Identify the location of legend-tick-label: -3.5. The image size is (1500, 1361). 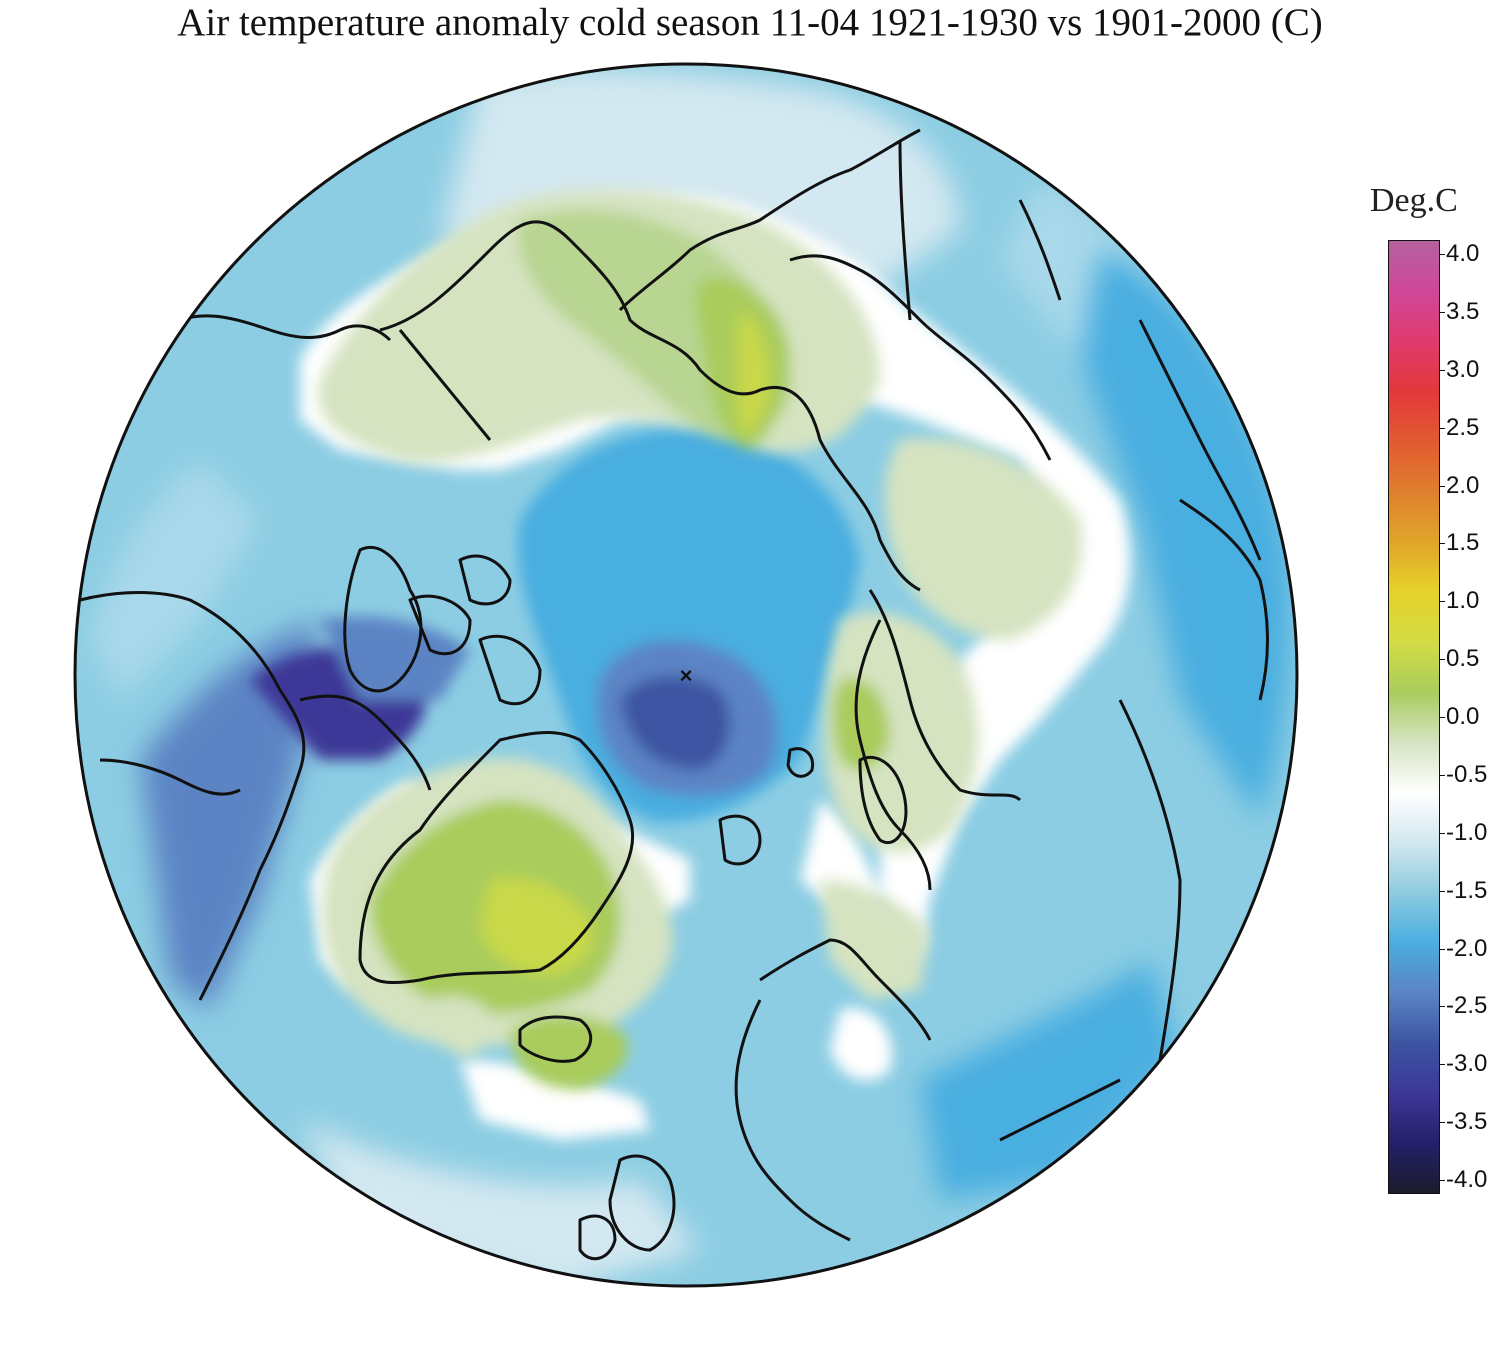
(1463, 1122).